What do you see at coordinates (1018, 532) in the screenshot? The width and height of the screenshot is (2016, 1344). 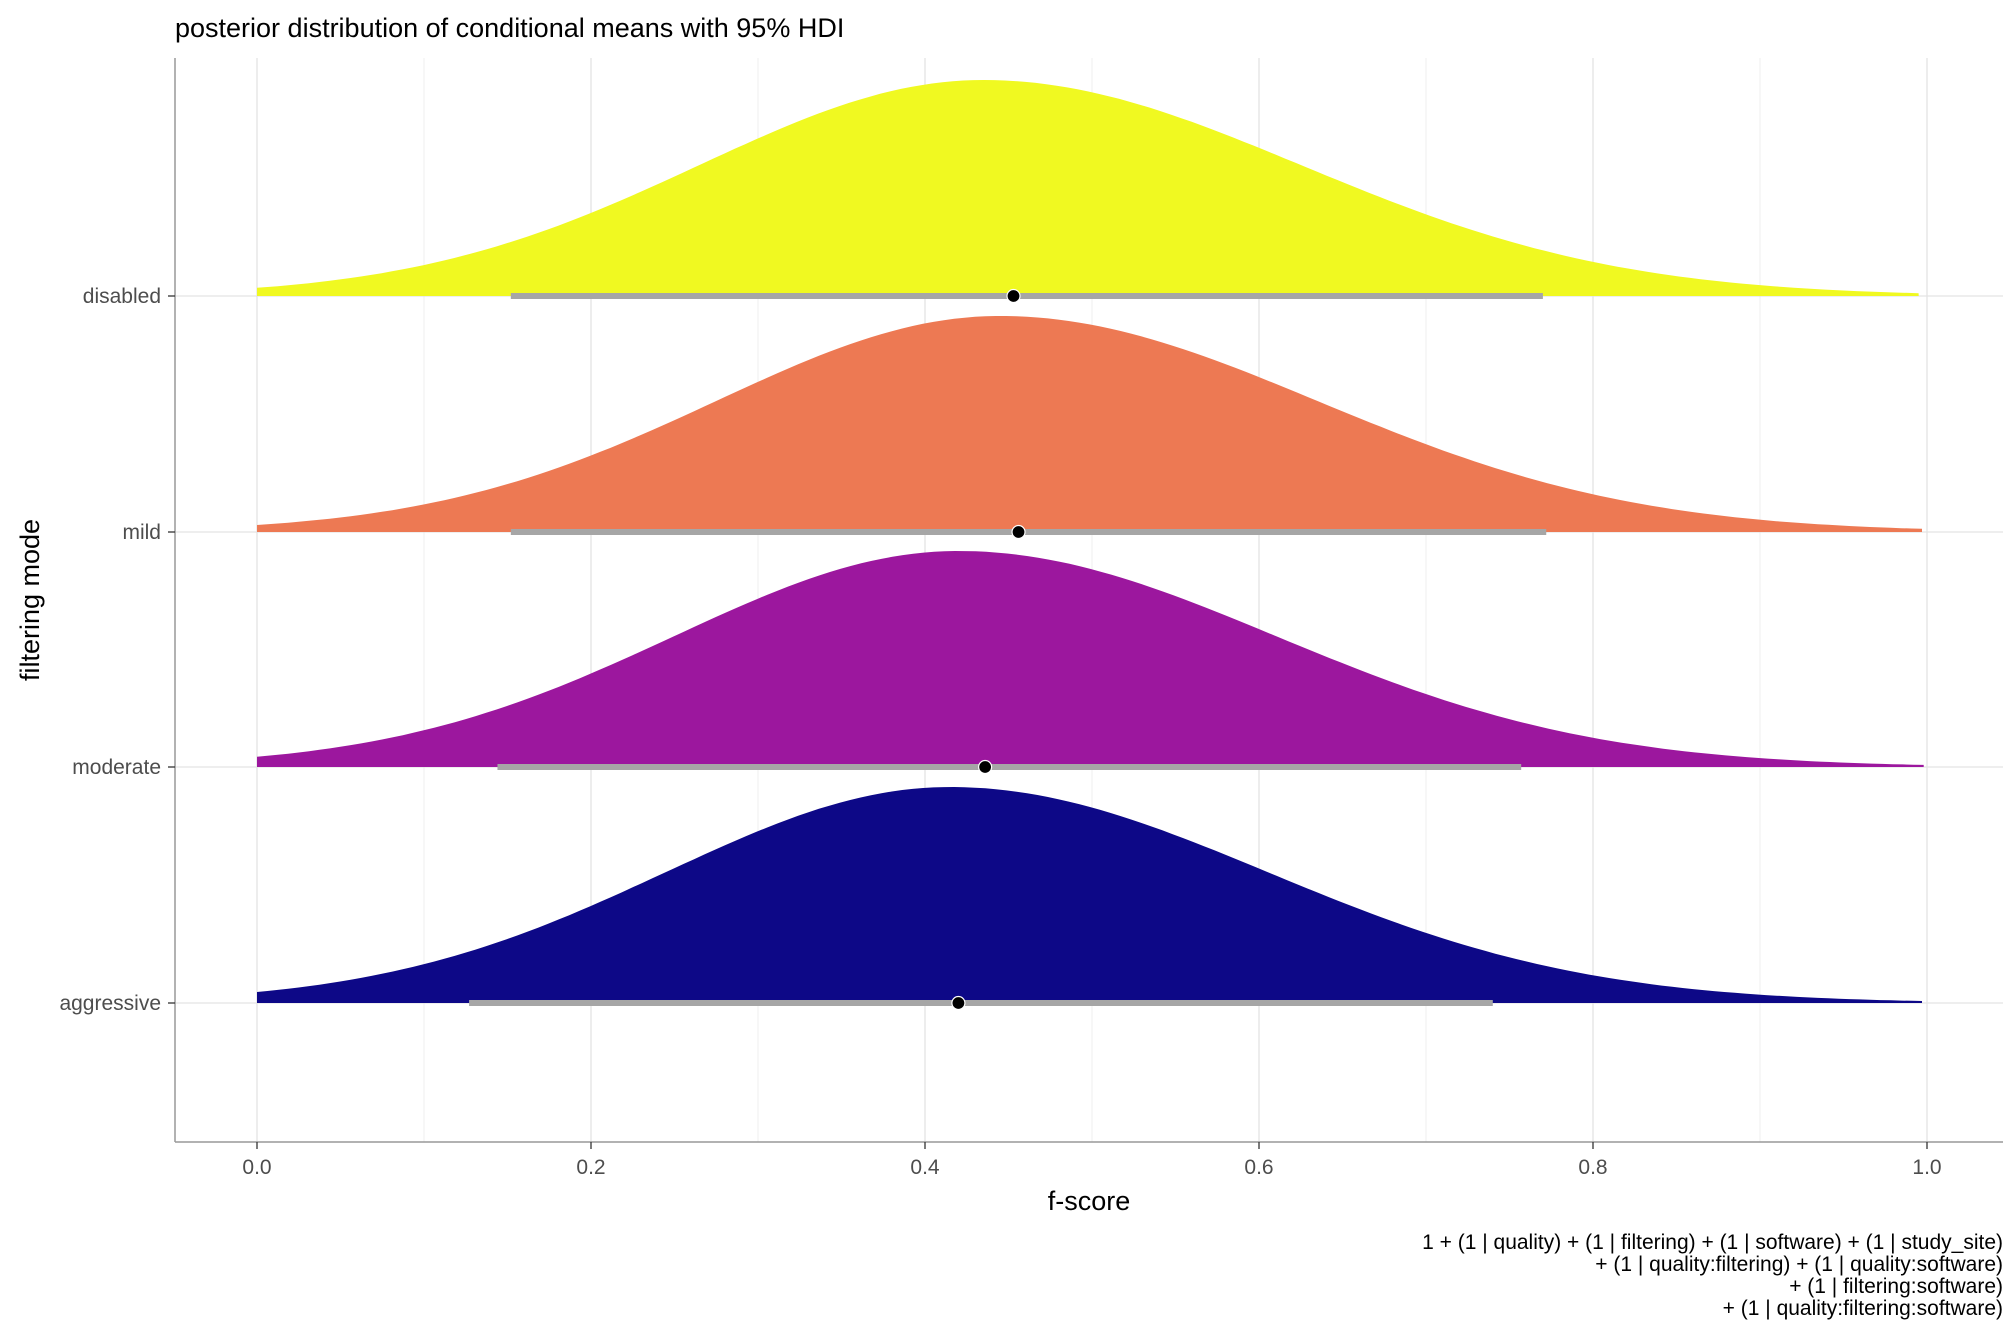 I see `point-estimate-mild` at bounding box center [1018, 532].